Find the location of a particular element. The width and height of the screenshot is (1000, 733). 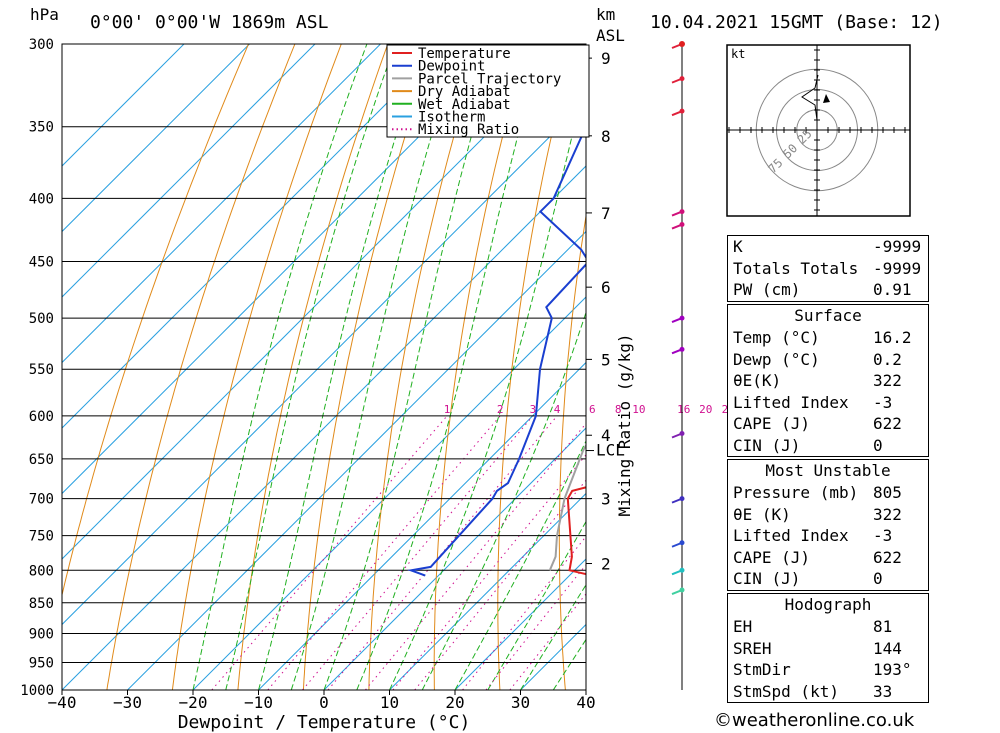

pressure-unit-label: hPa is located at coordinates (44, 14).